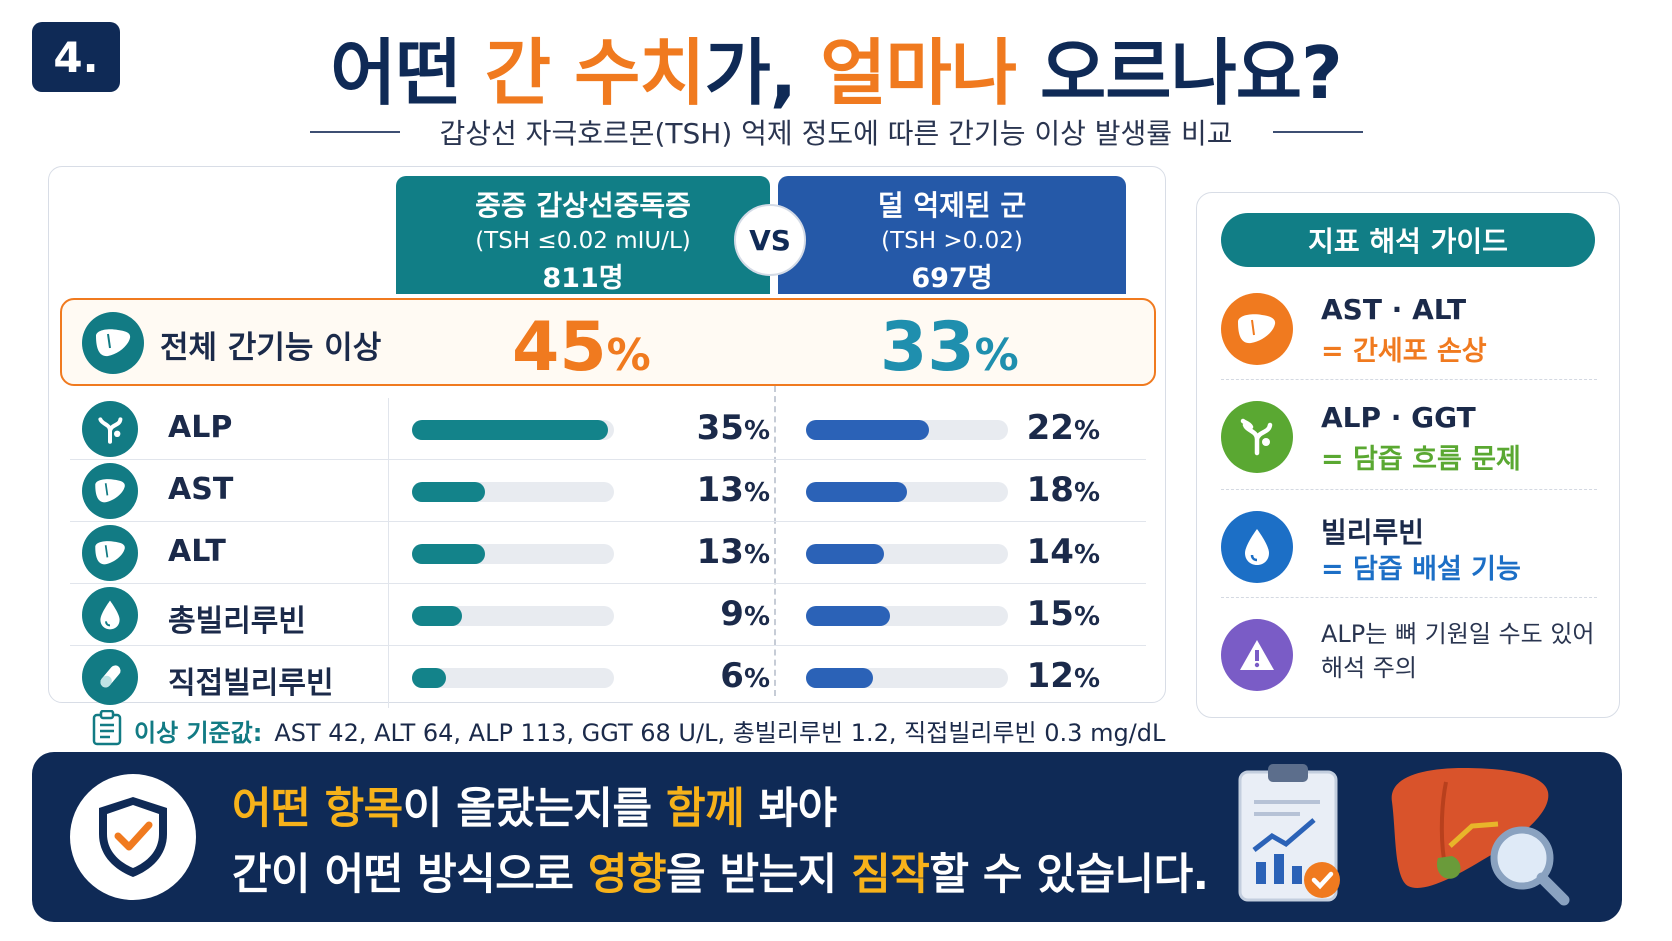 The image size is (1672, 941). I want to click on guide-item-desc: = 담즙 배설 기능, so click(1421, 569).